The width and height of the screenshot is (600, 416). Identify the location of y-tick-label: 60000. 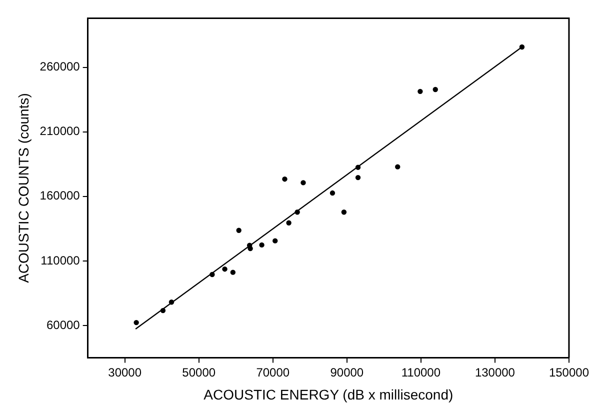
(63, 325).